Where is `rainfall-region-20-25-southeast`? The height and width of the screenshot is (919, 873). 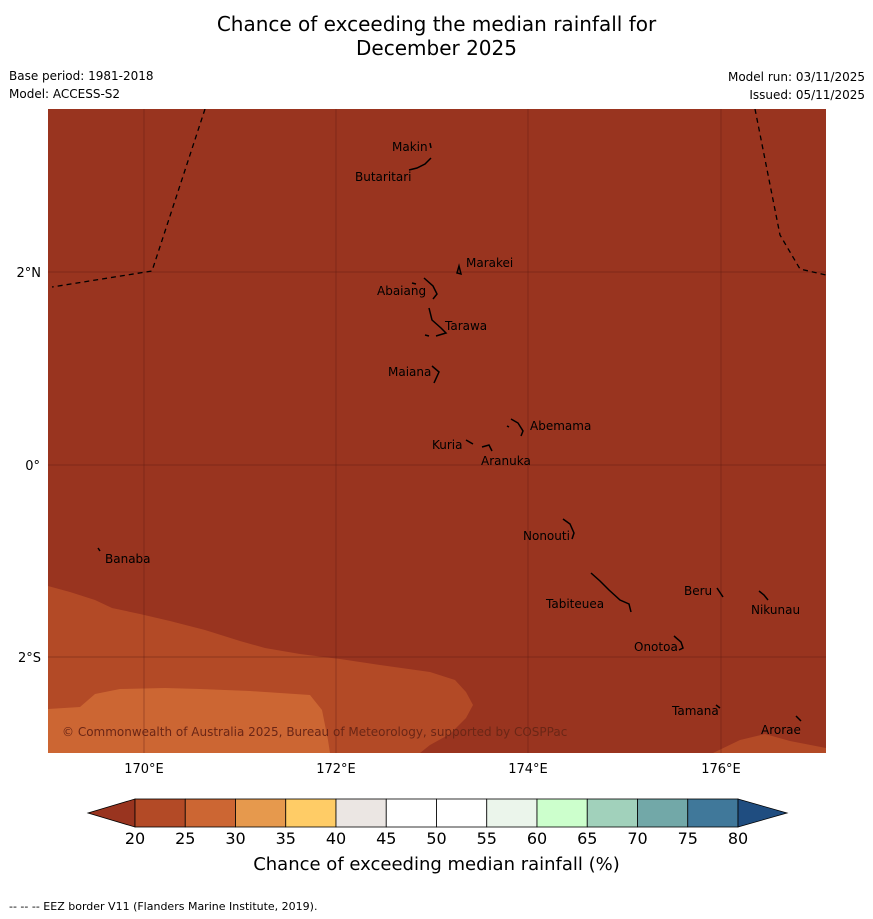
rainfall-region-20-25-southeast is located at coordinates (769, 743).